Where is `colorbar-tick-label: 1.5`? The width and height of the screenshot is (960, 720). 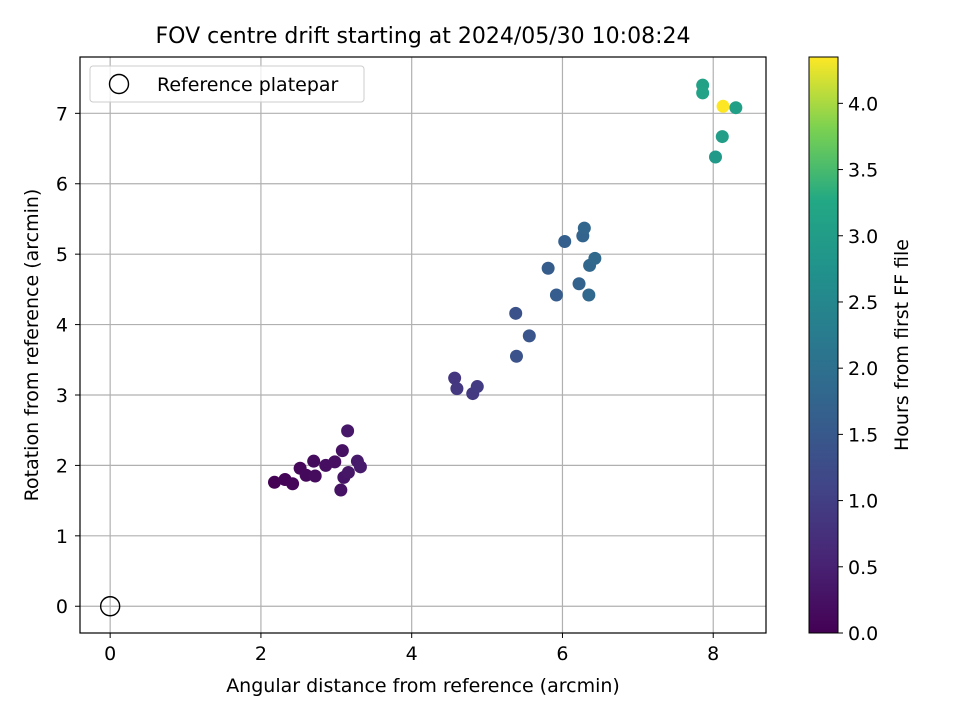 colorbar-tick-label: 1.5 is located at coordinates (863, 435).